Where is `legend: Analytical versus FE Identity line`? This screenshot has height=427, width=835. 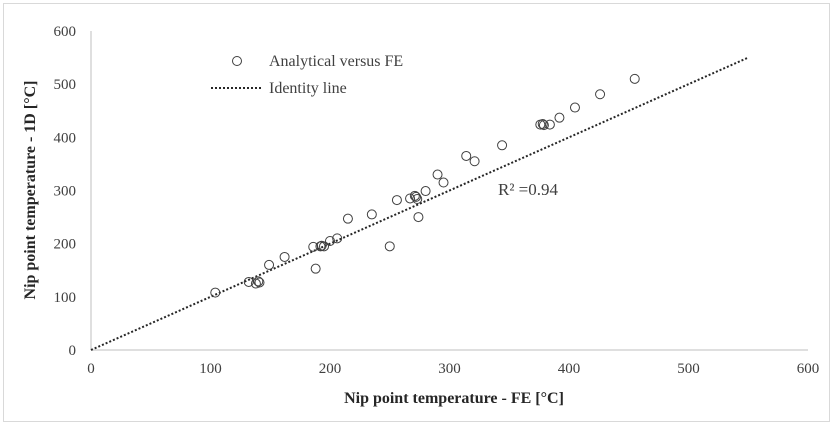 legend: Analytical versus FE Identity line is located at coordinates (307, 75).